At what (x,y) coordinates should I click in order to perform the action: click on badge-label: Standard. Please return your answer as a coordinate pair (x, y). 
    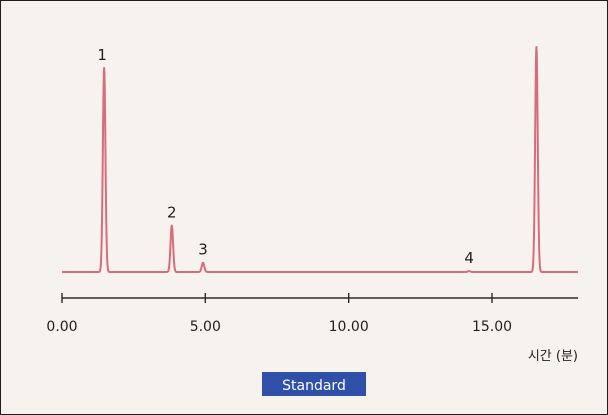
    Looking at the image, I should click on (314, 386).